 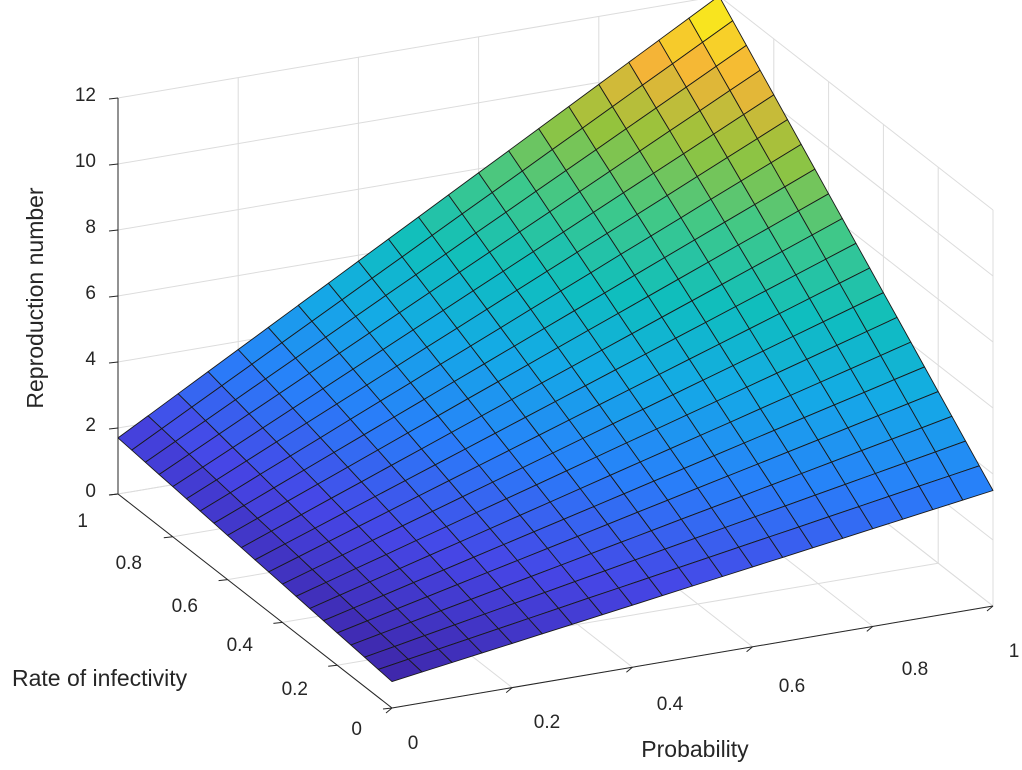 I want to click on z-tick-labels: 0 2 4 6 8 10 12, so click(x=86, y=293).